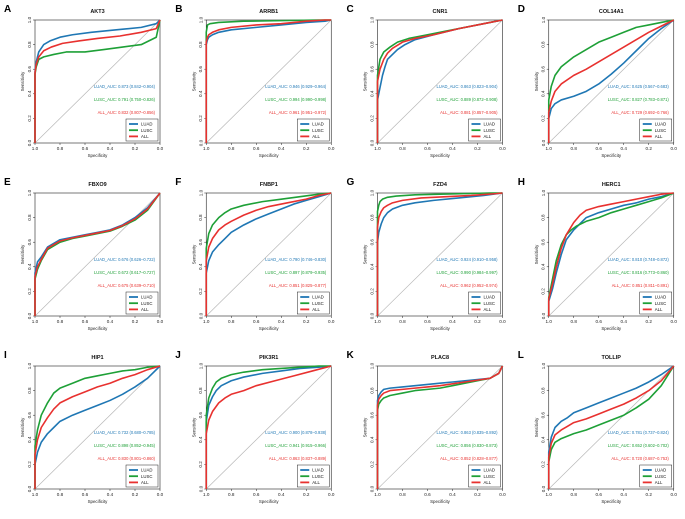  I want to click on auc-annotation: ALL_AUC: 0.830 (0.801–0.860), so click(127, 458).